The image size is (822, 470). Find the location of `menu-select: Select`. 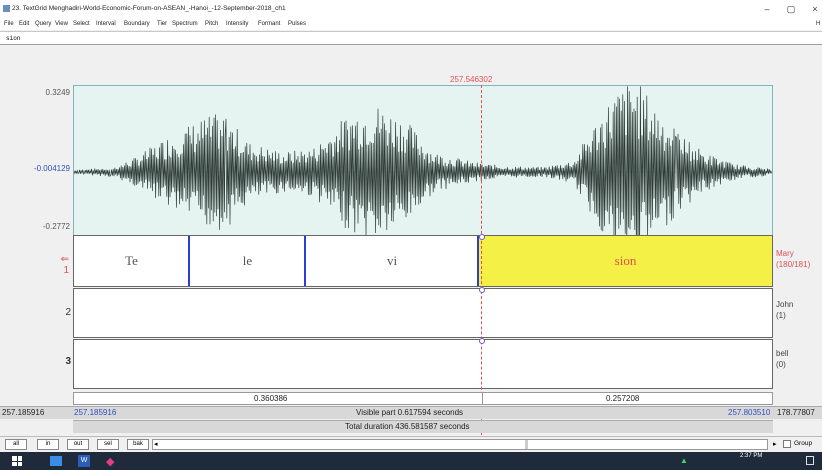

menu-select: Select is located at coordinates (81, 24).